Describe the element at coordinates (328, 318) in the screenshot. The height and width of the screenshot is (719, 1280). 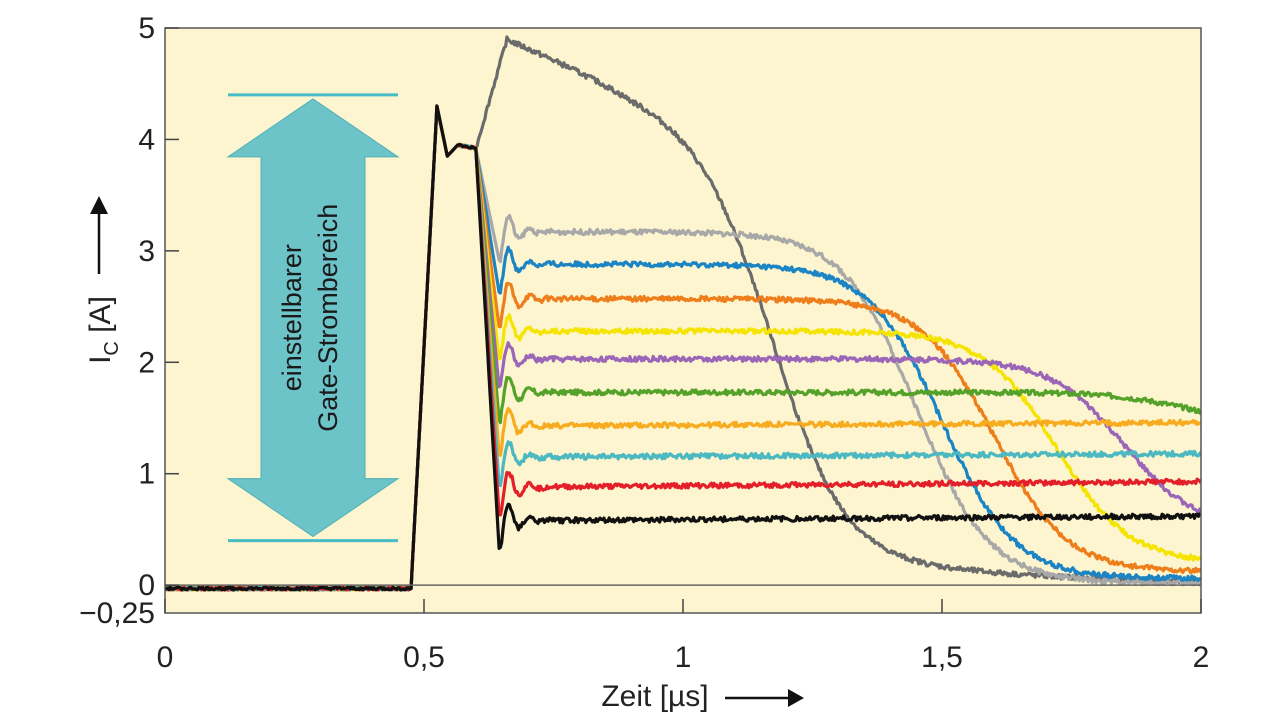
I see `annotation-line-2: Gate-Strombereich` at that location.